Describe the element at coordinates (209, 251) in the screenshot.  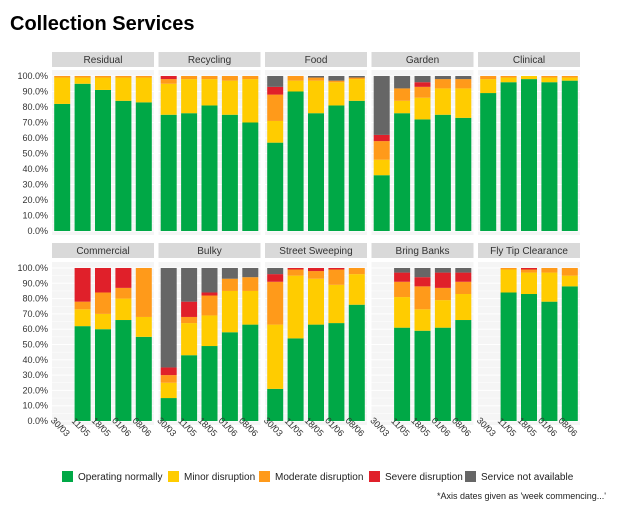
I see `panel-title: Bulky` at that location.